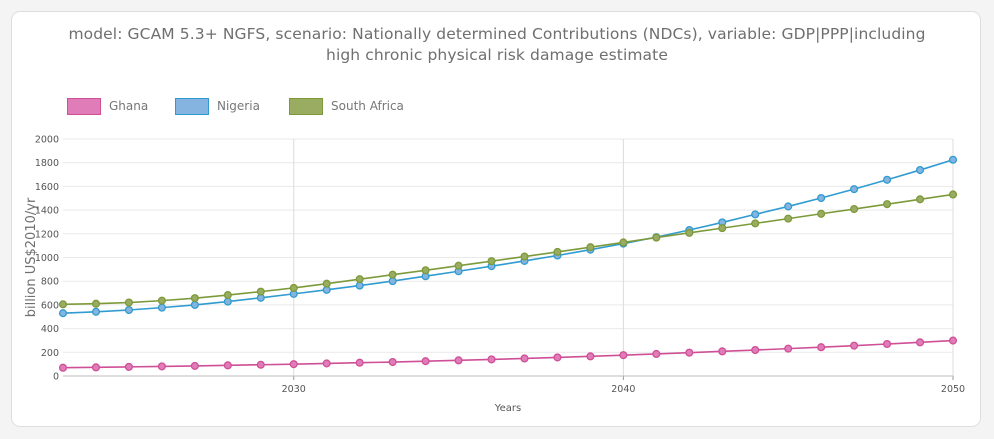  I want to click on y-tick-label: 800, so click(50, 282).